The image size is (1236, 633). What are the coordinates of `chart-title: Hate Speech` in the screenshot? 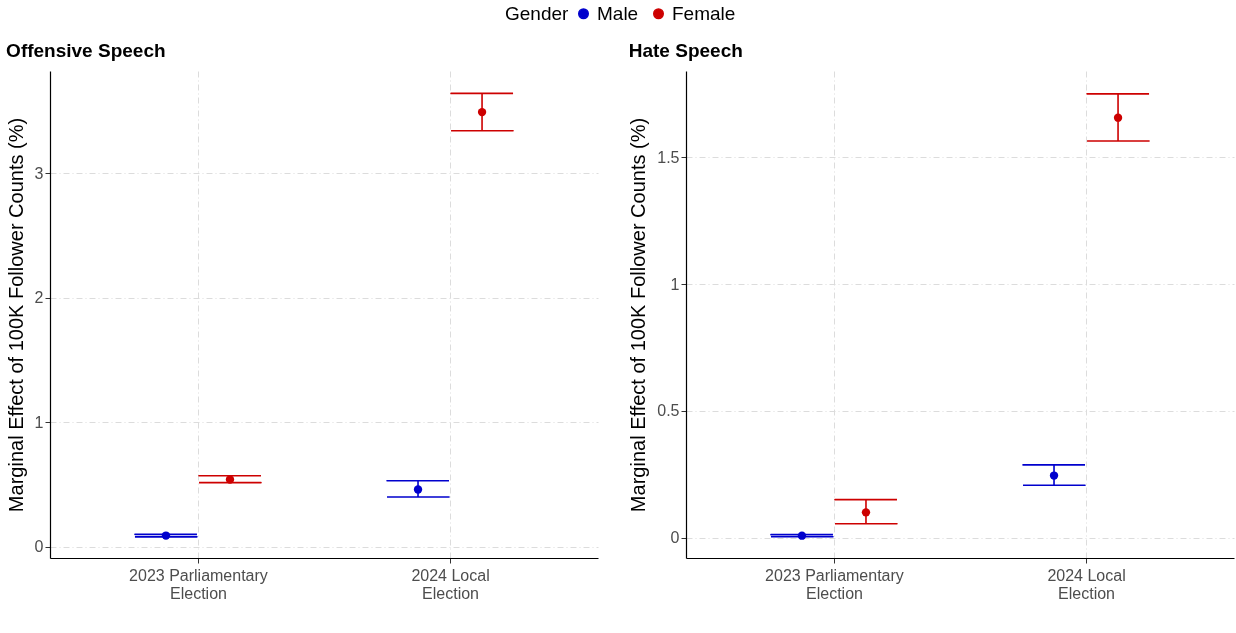 It's located at (685, 50).